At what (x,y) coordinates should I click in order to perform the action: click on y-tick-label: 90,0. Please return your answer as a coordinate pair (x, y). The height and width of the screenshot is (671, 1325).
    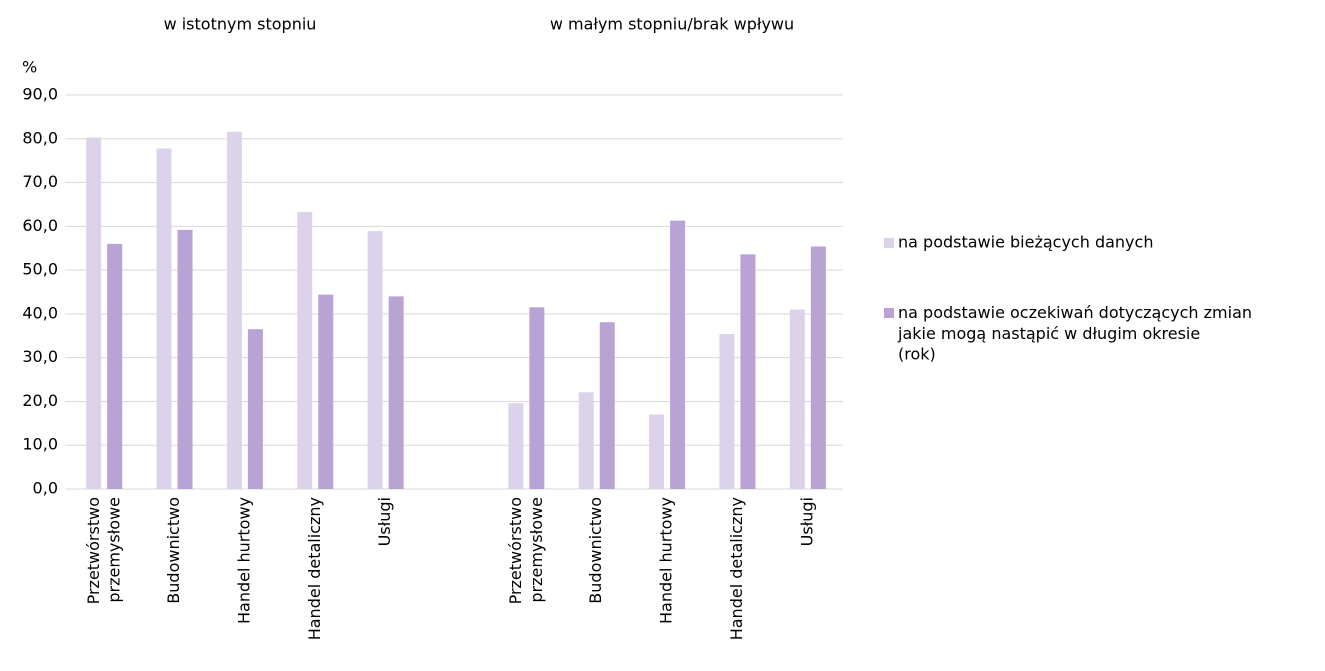
    Looking at the image, I should click on (40, 94).